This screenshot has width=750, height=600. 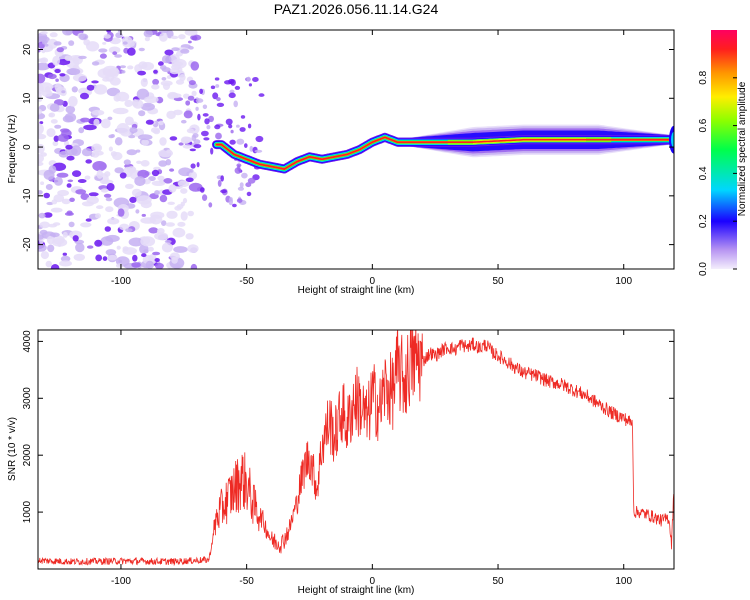 What do you see at coordinates (27, 195) in the screenshot?
I see `spectrogram-ytick-label: -10` at bounding box center [27, 195].